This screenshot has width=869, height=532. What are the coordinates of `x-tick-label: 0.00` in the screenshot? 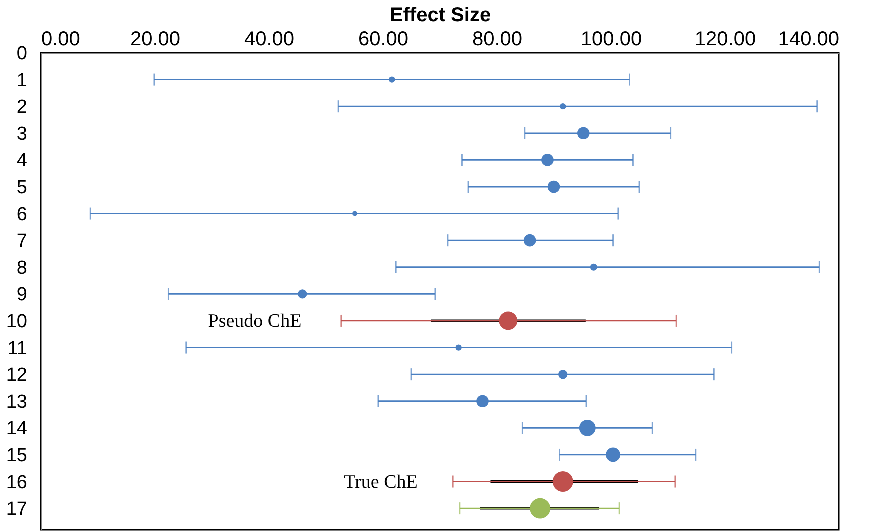 It's located at (61, 39).